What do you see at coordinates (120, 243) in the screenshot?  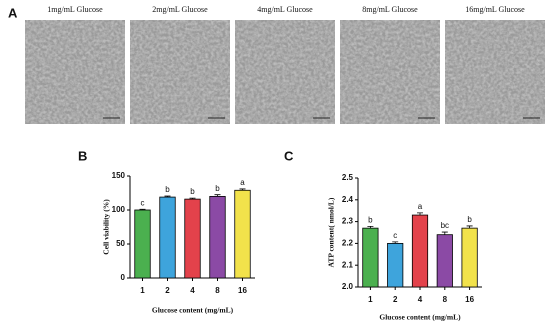 I see `y-tick-label: 50` at bounding box center [120, 243].